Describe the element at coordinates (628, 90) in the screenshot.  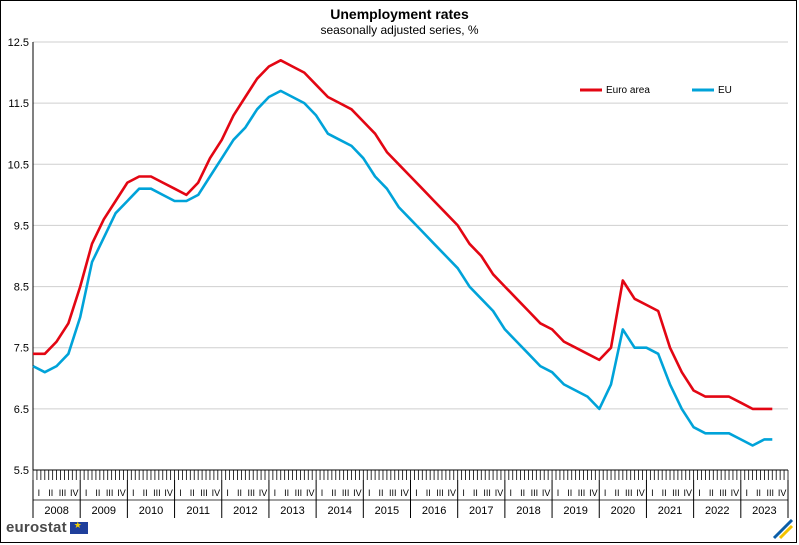
I see `legend-label: Euro area` at that location.